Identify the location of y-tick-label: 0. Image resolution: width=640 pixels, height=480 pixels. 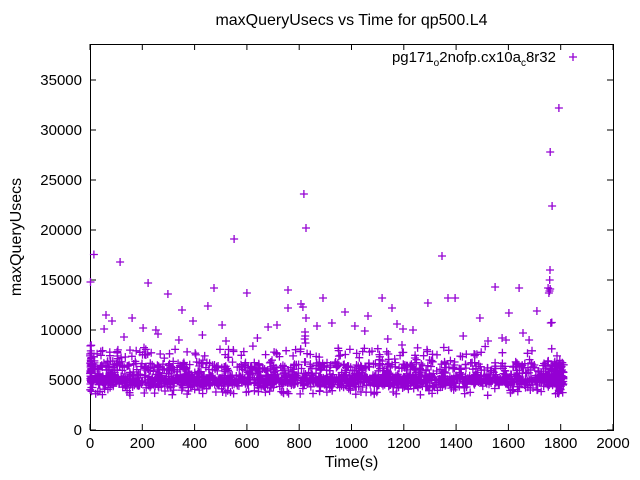
(78, 430).